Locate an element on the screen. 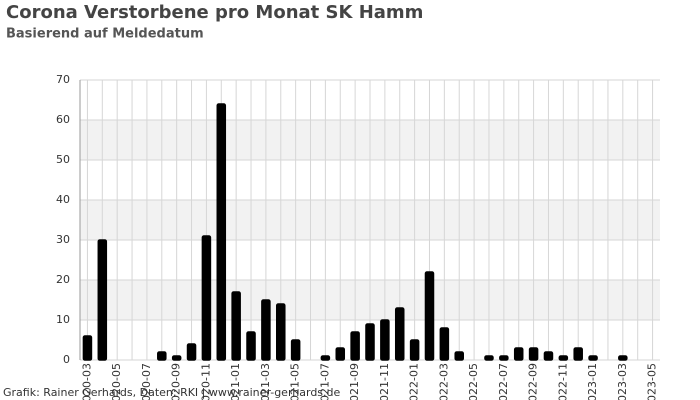 The height and width of the screenshot is (400, 700). y-tick-label: 20 is located at coordinates (63, 279).